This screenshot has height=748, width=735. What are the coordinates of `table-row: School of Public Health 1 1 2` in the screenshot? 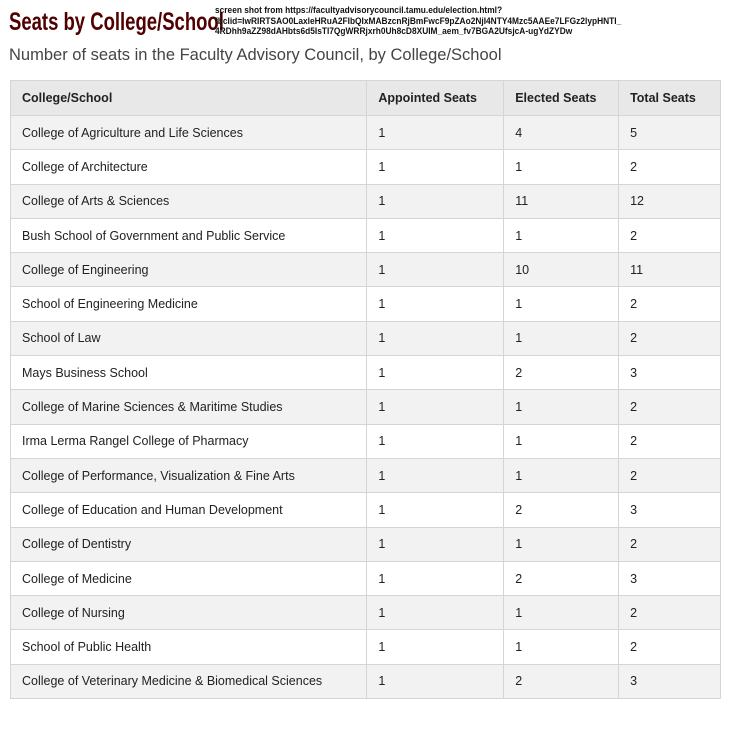 It's located at (365, 647).